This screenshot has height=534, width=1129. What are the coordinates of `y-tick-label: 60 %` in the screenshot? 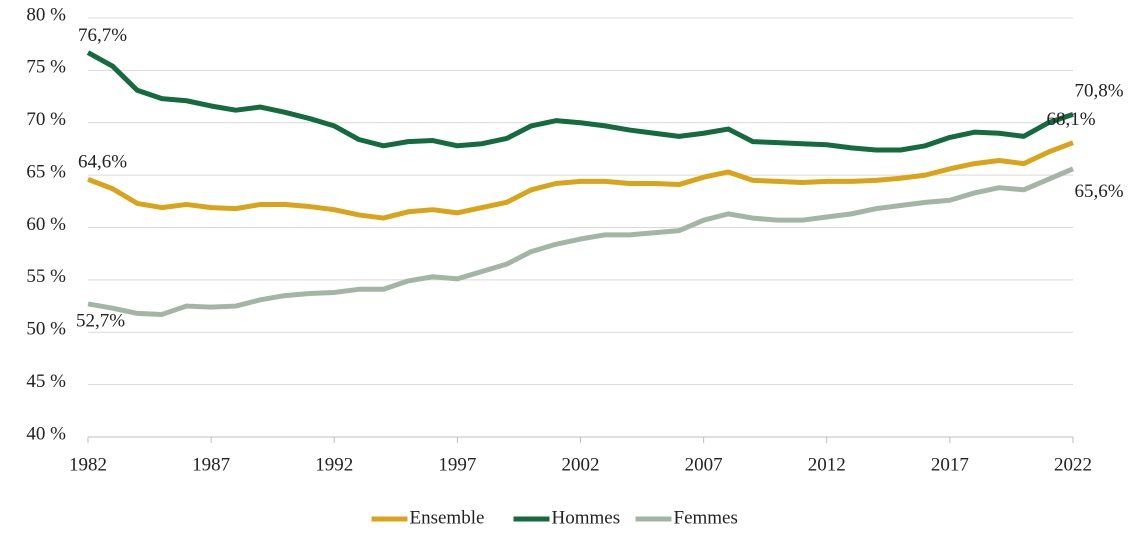 It's located at (46, 224).